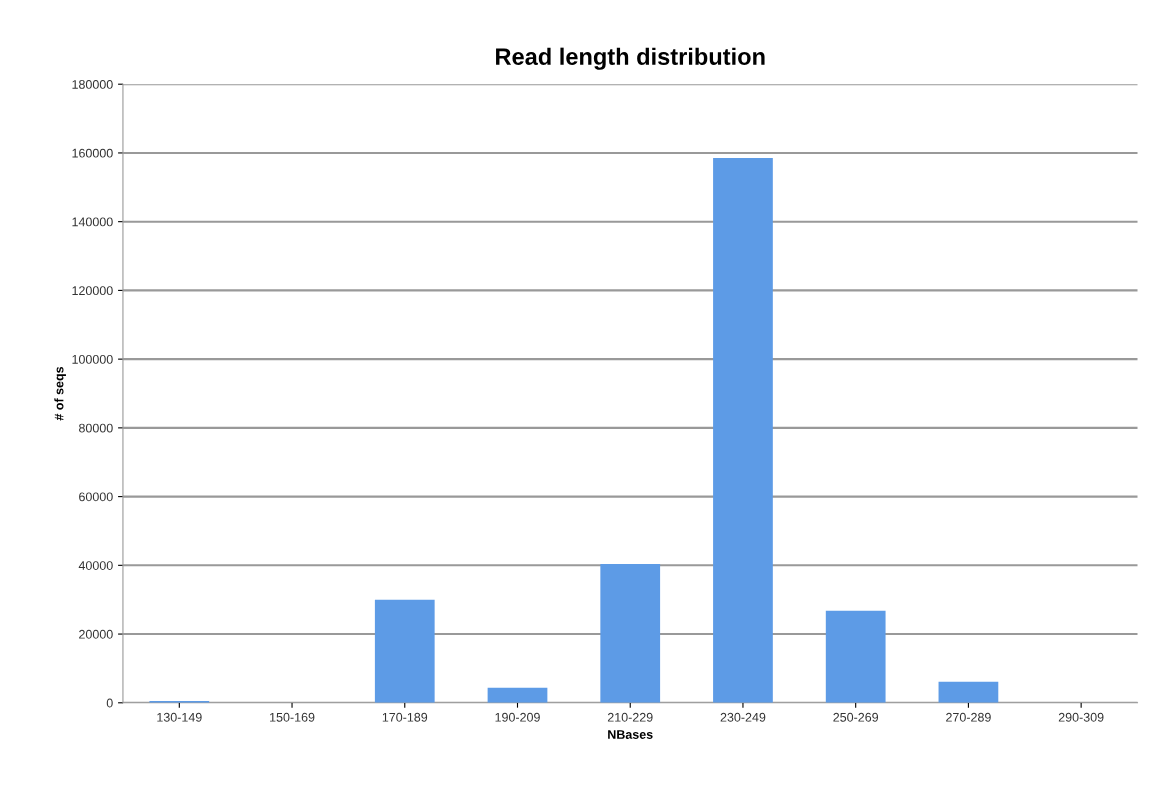  I want to click on y-tick-label: 0, so click(109, 703).